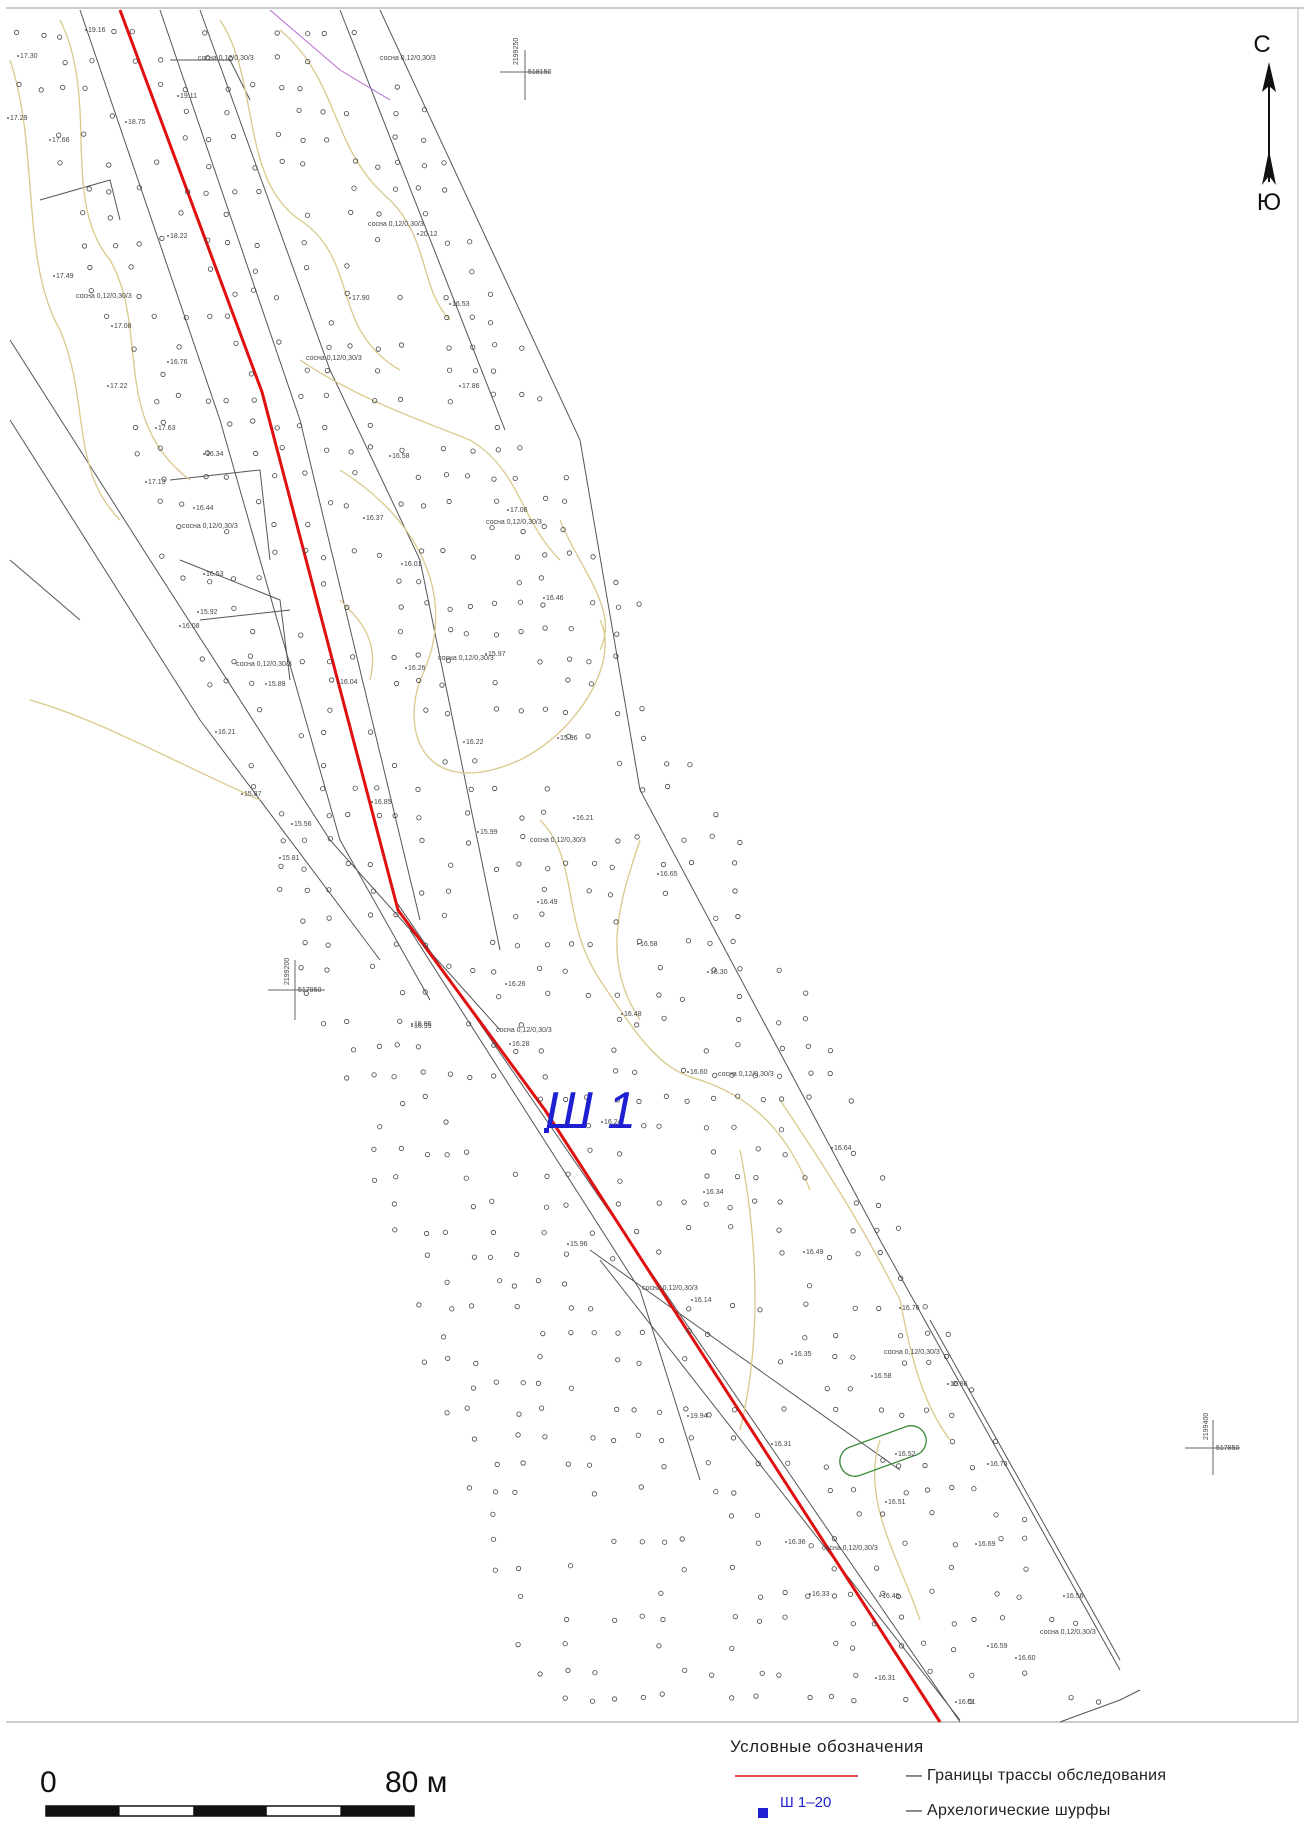 This screenshot has width=1310, height=1832. Describe the element at coordinates (137, 122) in the screenshot. I see `elevation-label: 18.75` at that location.